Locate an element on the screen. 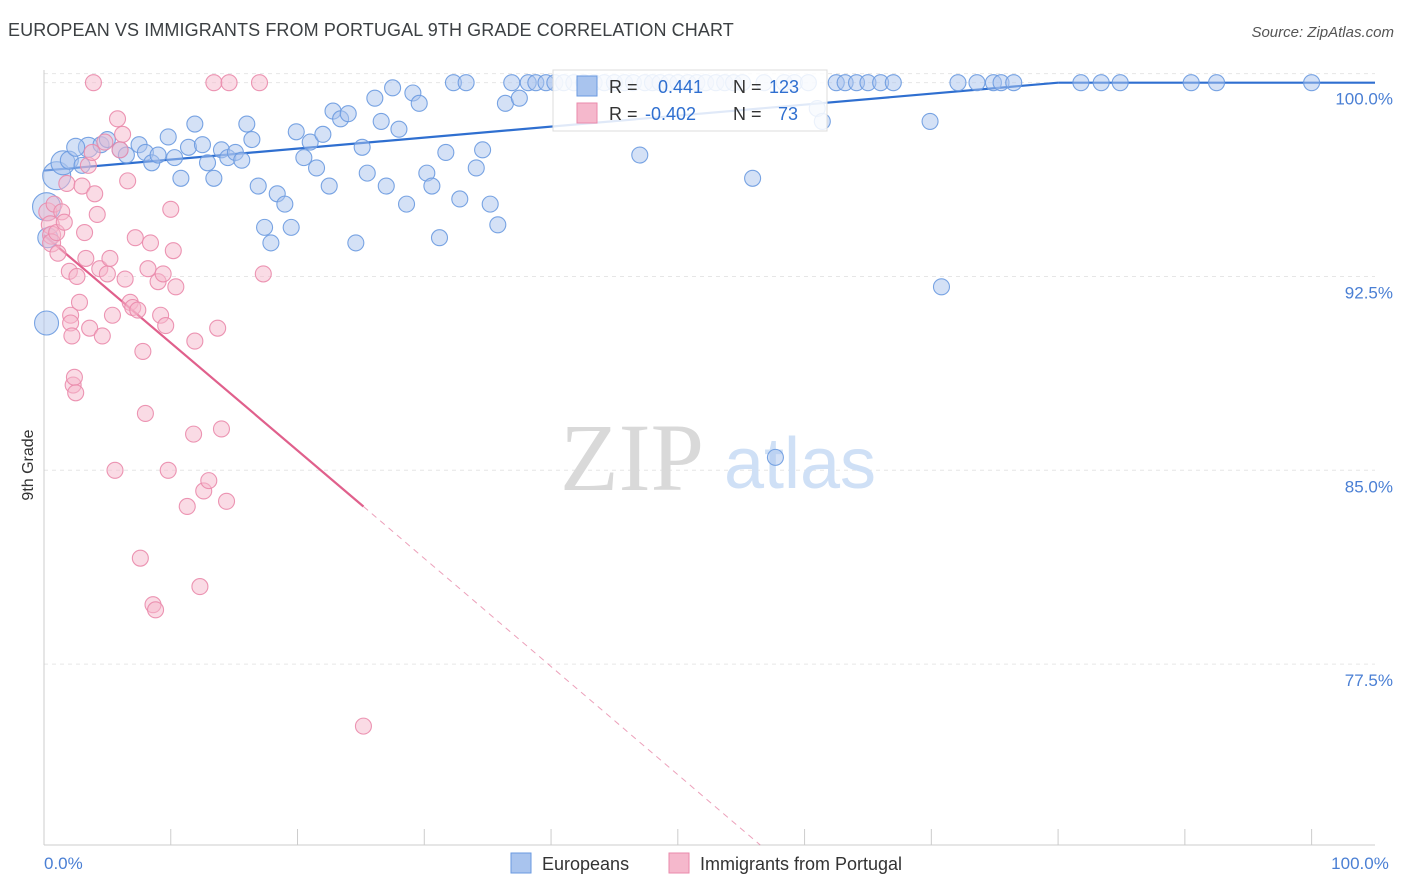 Image resolution: width=1406 pixels, height=892 pixels. legend-europeans-swatch is located at coordinates (587, 86).